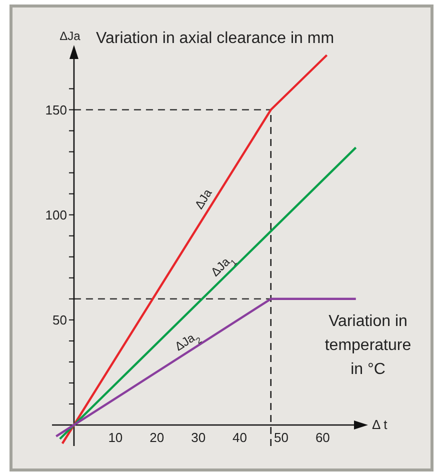  I want to click on y-tick-label: 150, so click(56, 110).